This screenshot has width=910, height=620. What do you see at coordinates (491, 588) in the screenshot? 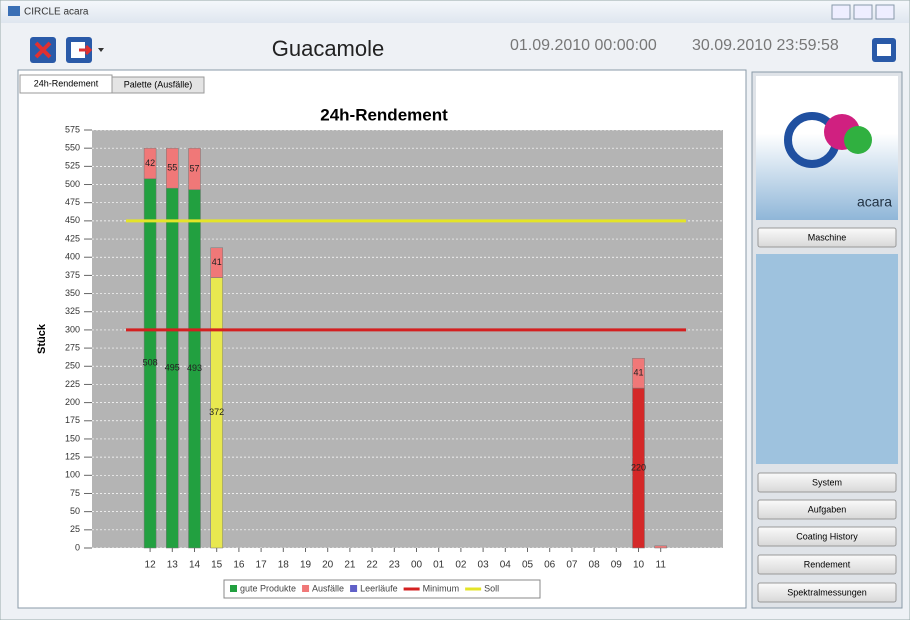
I see `legend-label: Soll` at bounding box center [491, 588].